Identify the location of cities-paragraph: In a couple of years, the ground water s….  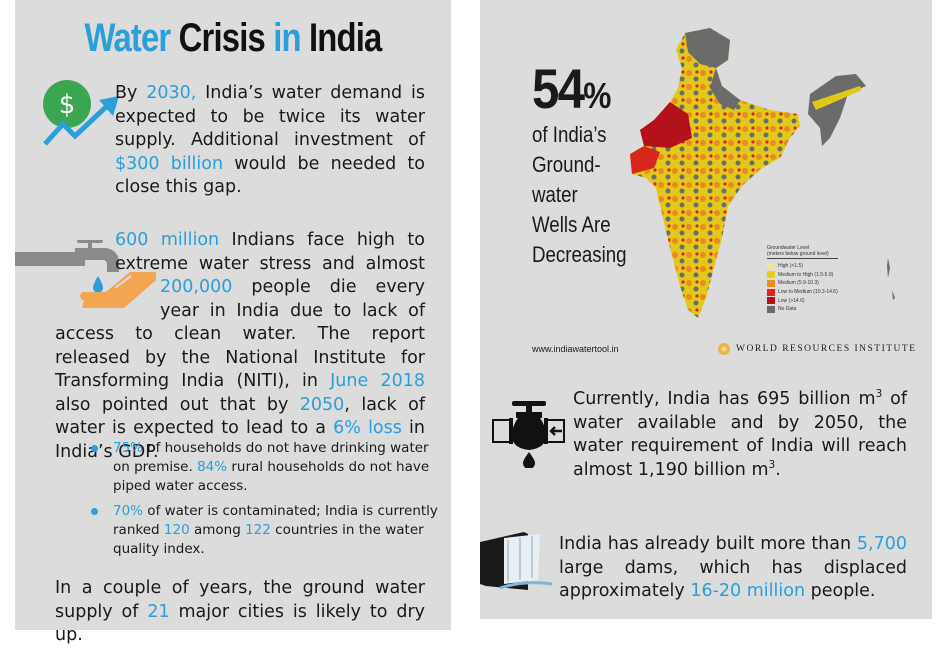
(240, 611).